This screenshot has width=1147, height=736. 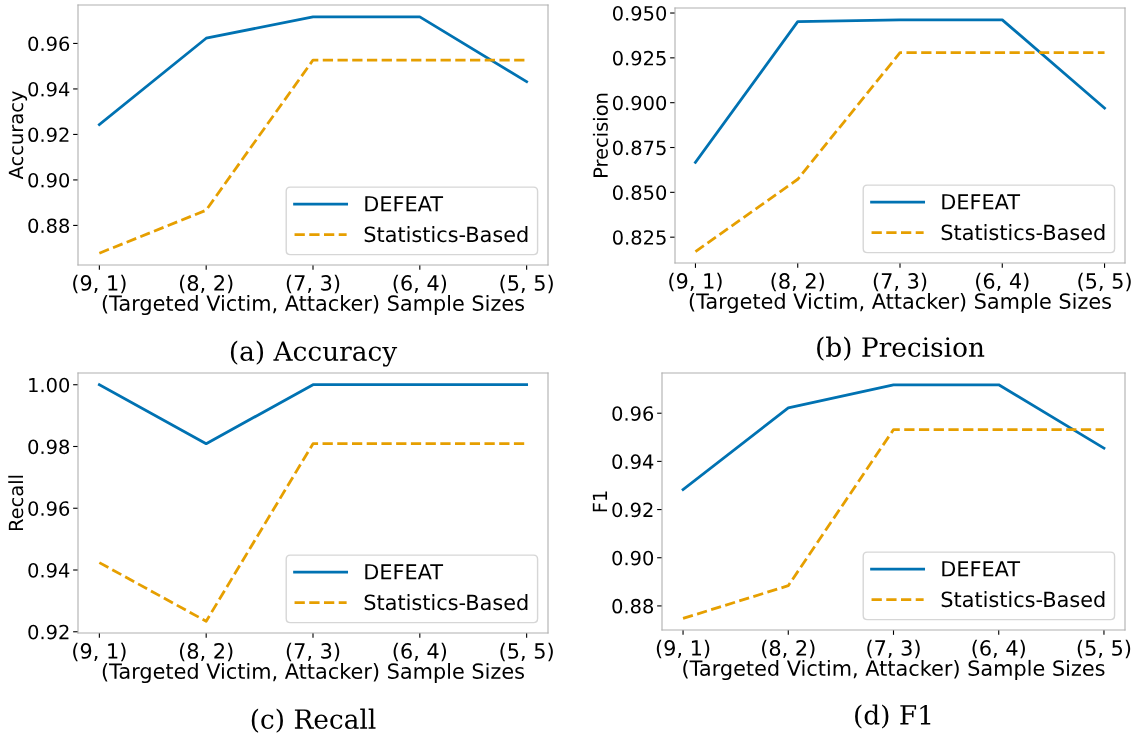 What do you see at coordinates (600, 135) in the screenshot?
I see `y-axis-title: Precision` at bounding box center [600, 135].